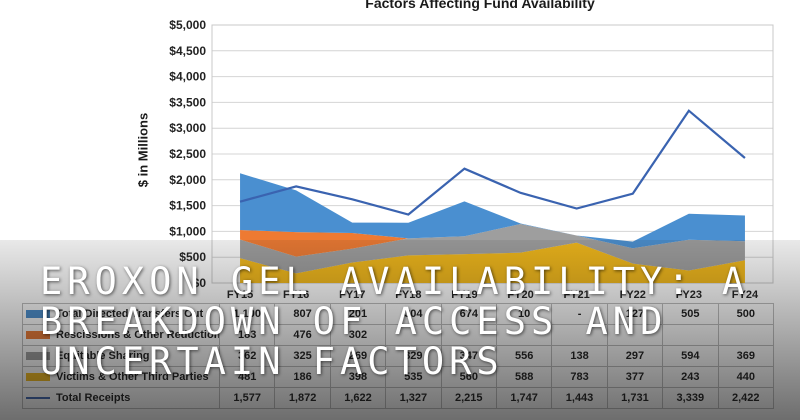 Image resolution: width=800 pixels, height=420 pixels. Describe the element at coordinates (187, 25) in the screenshot. I see `y-tick-label: $5,000` at that location.